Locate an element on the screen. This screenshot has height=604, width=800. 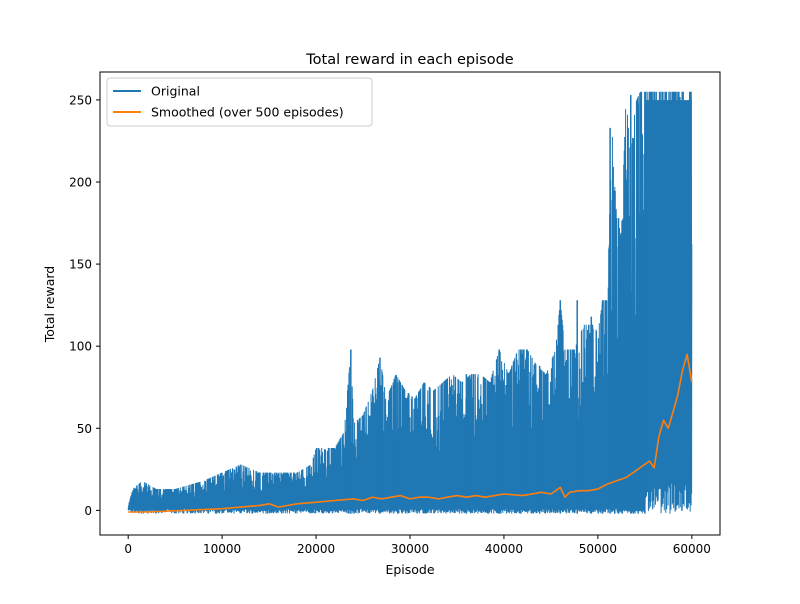
legend: Original Smoothed (over 500 episodes) is located at coordinates (239, 102).